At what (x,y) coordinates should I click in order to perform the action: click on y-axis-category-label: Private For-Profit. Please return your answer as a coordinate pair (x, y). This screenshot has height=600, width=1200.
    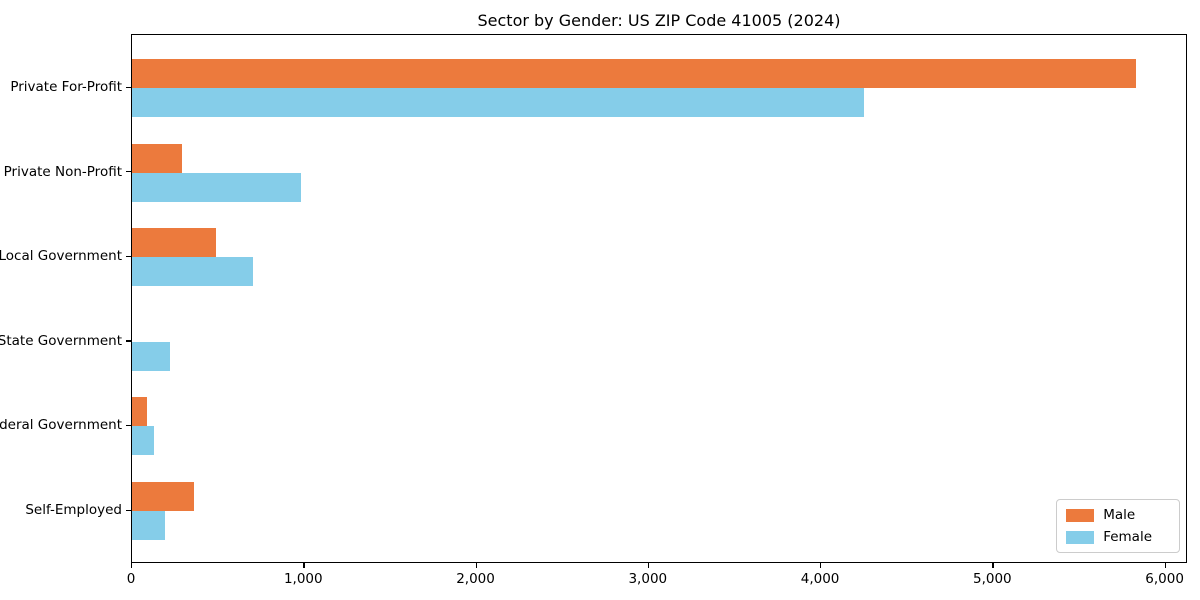
    Looking at the image, I should click on (66, 87).